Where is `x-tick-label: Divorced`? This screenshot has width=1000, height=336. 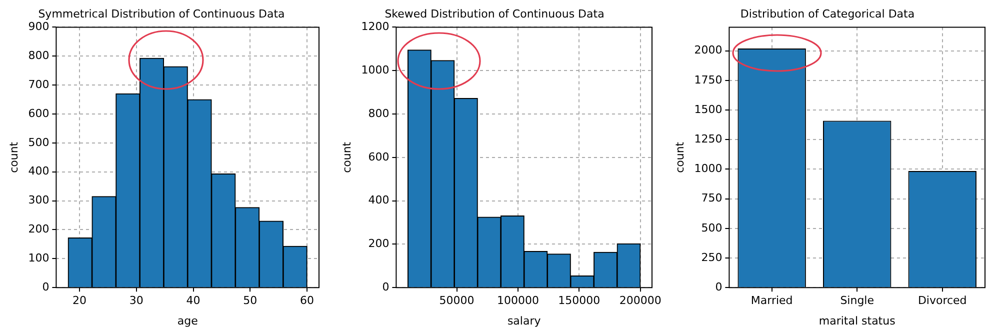 x-tick-label: Divorced is located at coordinates (942, 301).